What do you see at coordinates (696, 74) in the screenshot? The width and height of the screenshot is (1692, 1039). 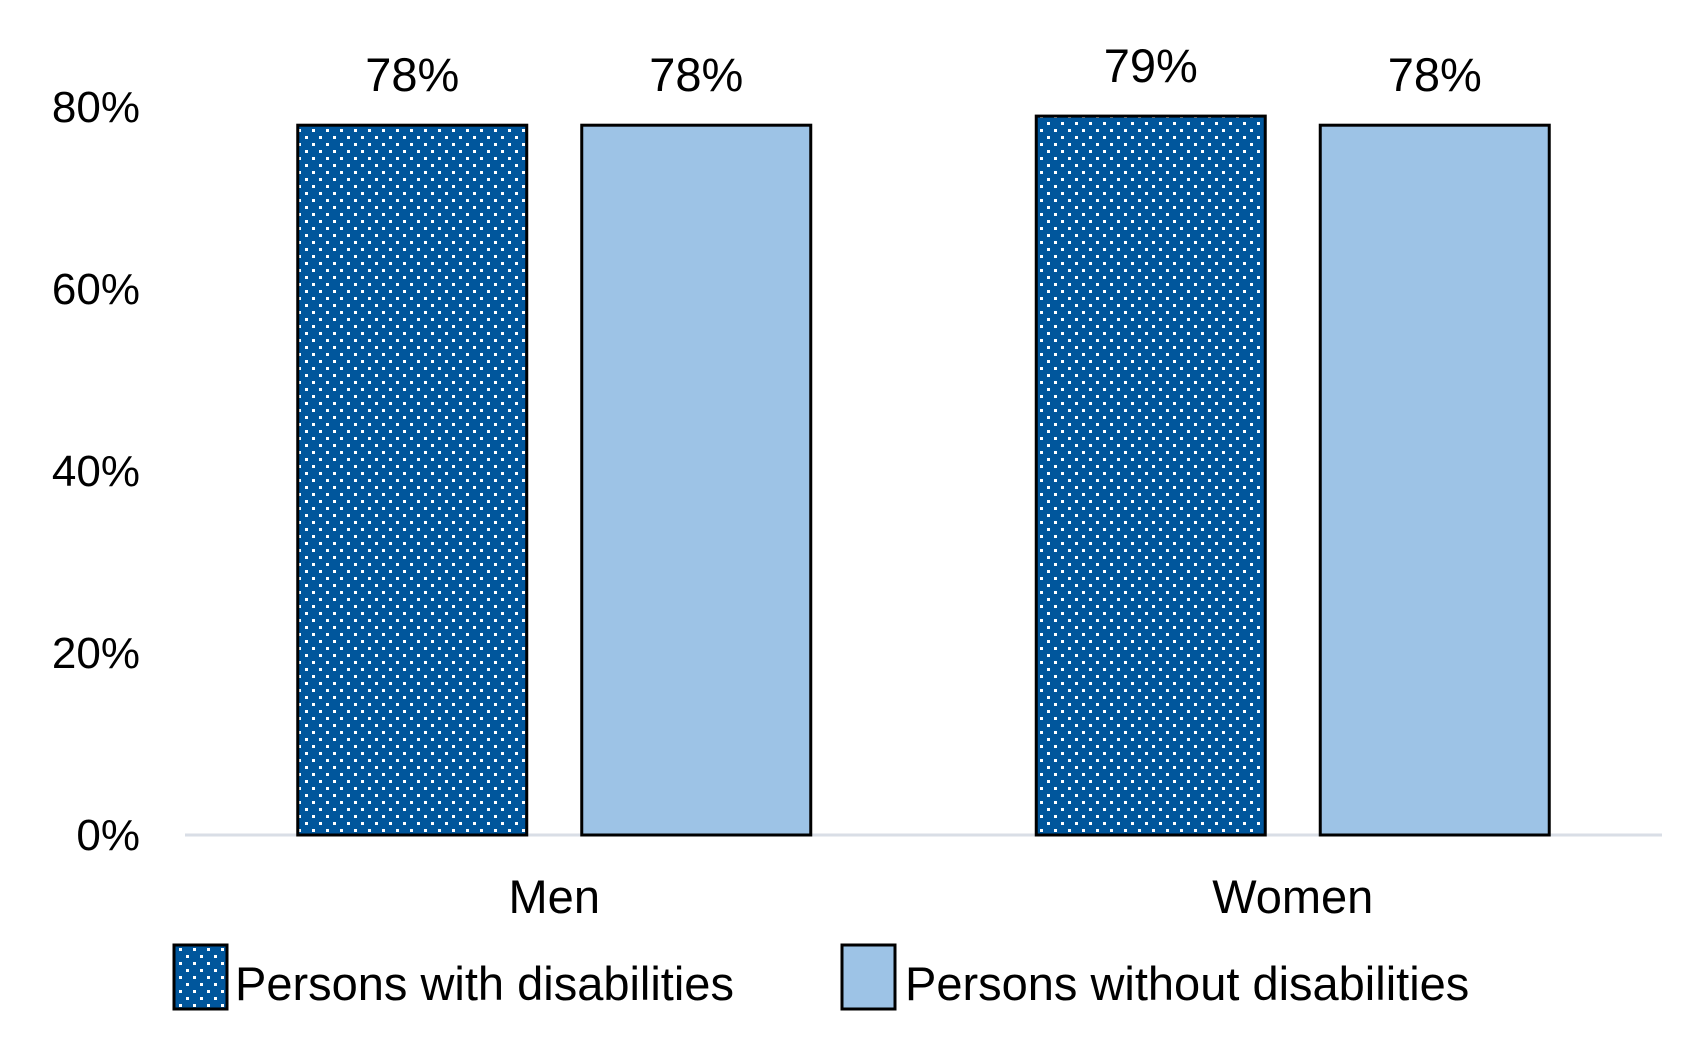 I see `data-label-men-persons-without-disabilities: 78%` at bounding box center [696, 74].